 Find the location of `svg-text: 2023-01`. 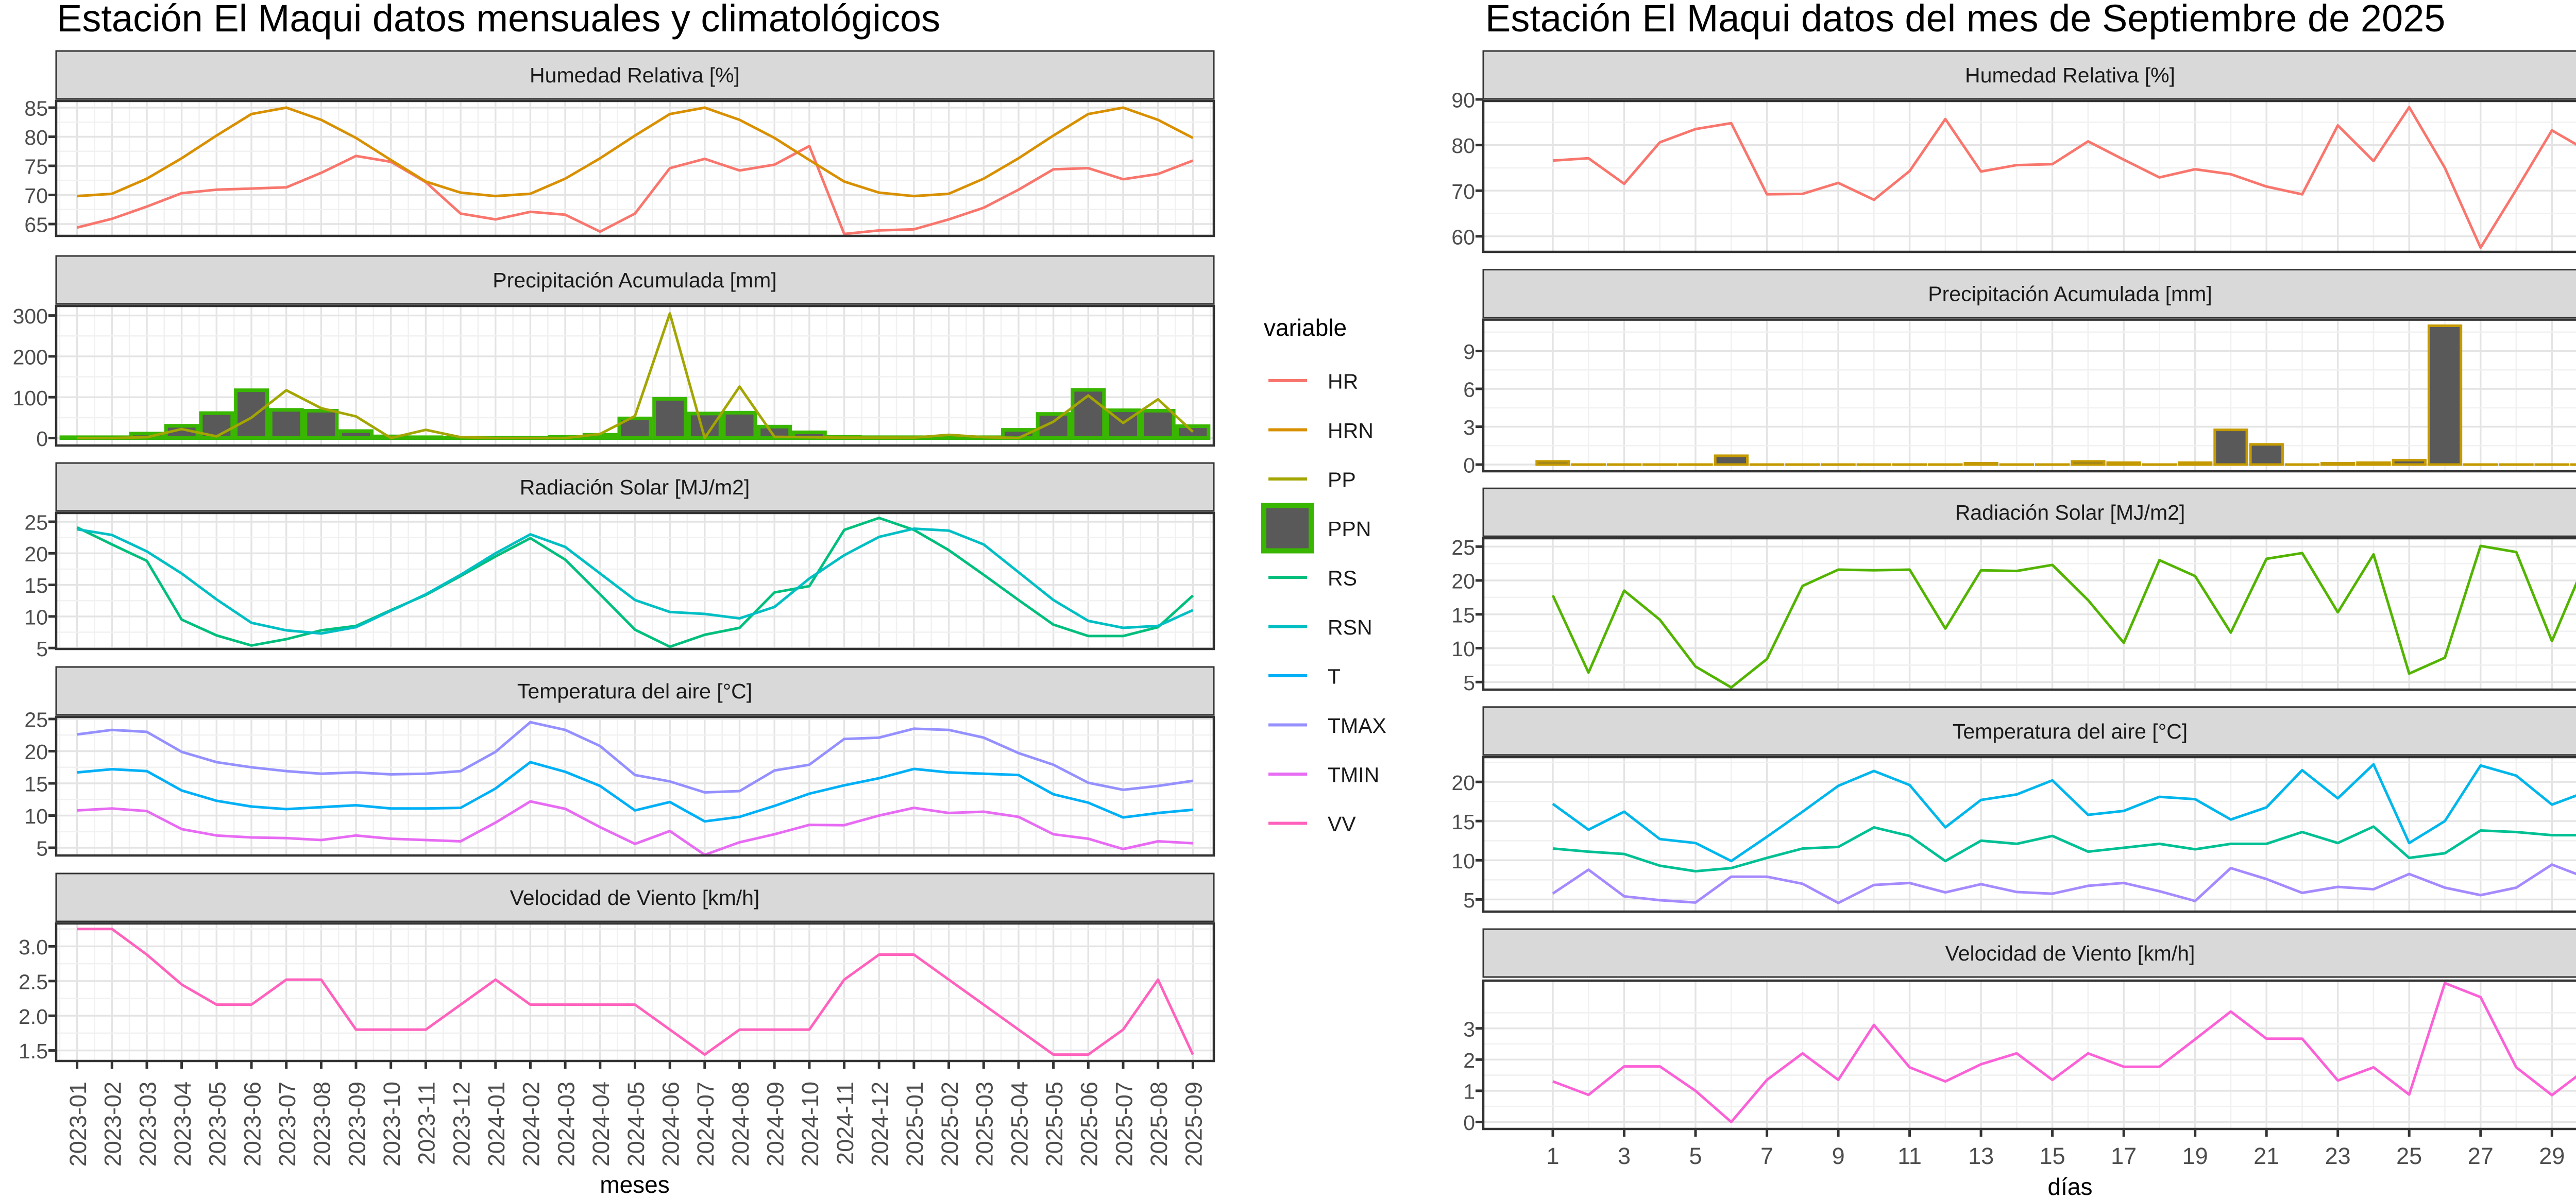

svg-text: 2023-01 is located at coordinates (78, 1124).